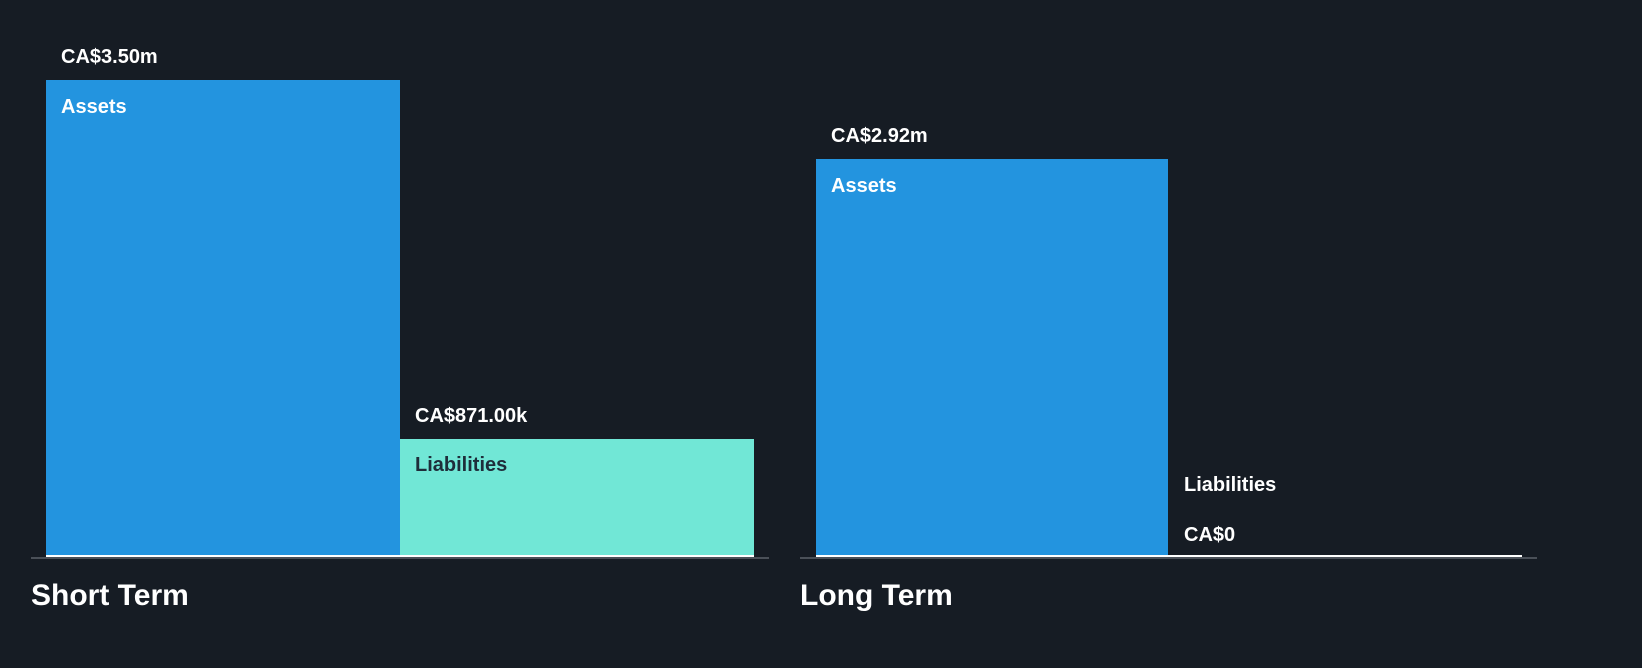 This screenshot has width=1642, height=668. What do you see at coordinates (1230, 485) in the screenshot?
I see `long-term-liabilities-label: Liabilities` at bounding box center [1230, 485].